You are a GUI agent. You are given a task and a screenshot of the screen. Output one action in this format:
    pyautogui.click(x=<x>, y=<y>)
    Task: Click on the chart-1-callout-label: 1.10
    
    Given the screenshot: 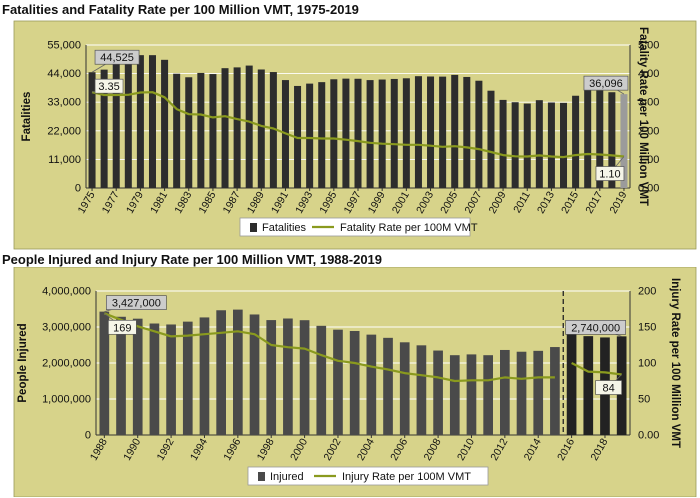 What is the action you would take?
    pyautogui.click(x=609, y=175)
    